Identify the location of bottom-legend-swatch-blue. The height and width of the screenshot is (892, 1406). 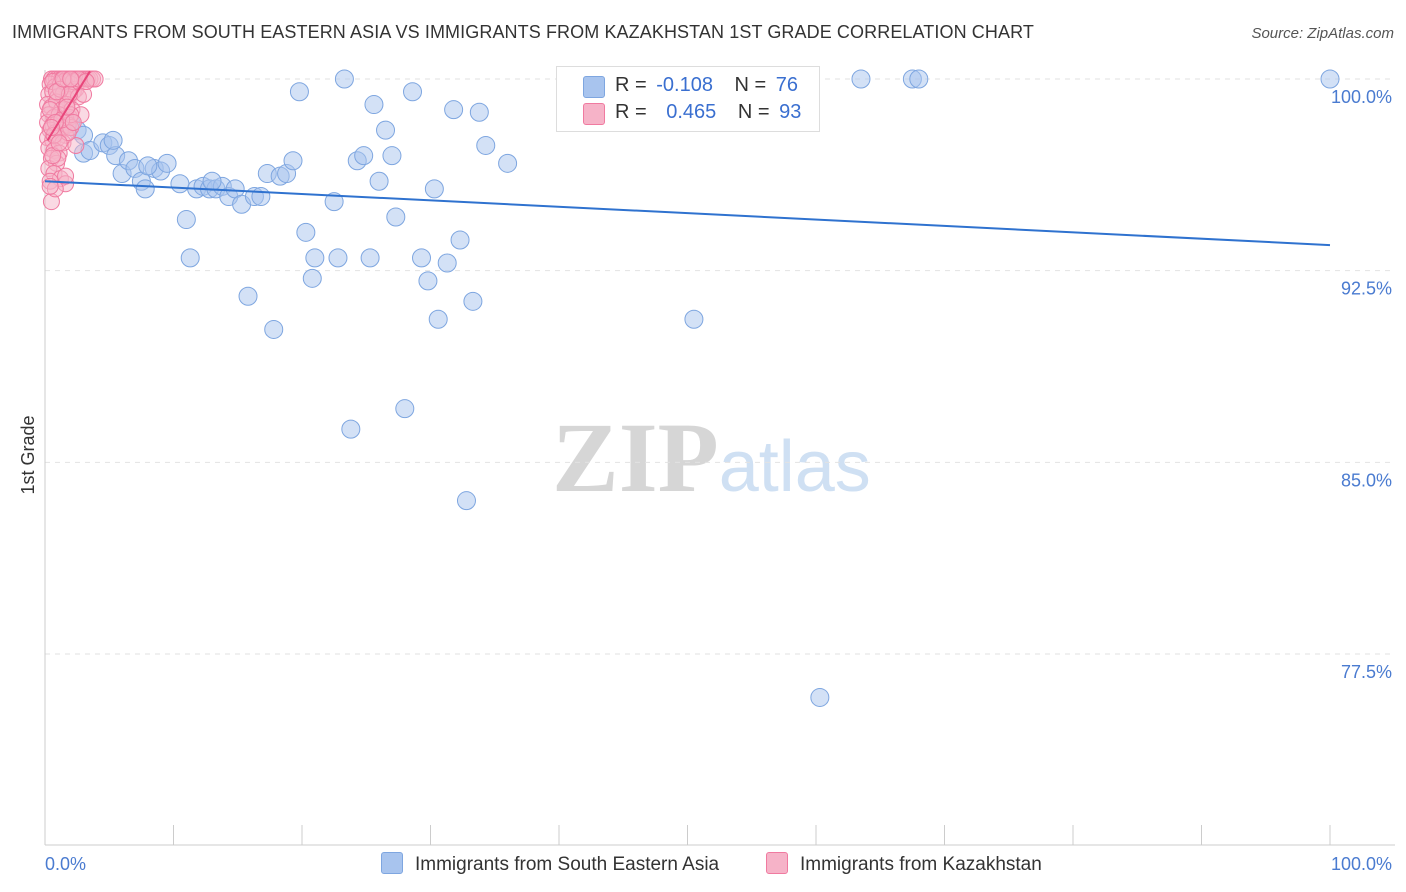
(392, 863).